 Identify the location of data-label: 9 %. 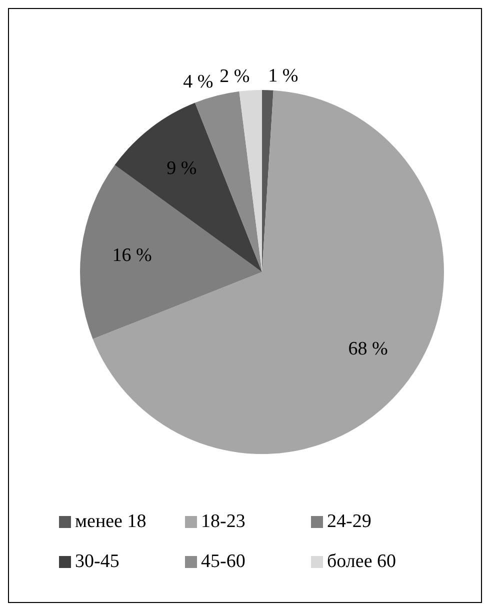
(181, 168).